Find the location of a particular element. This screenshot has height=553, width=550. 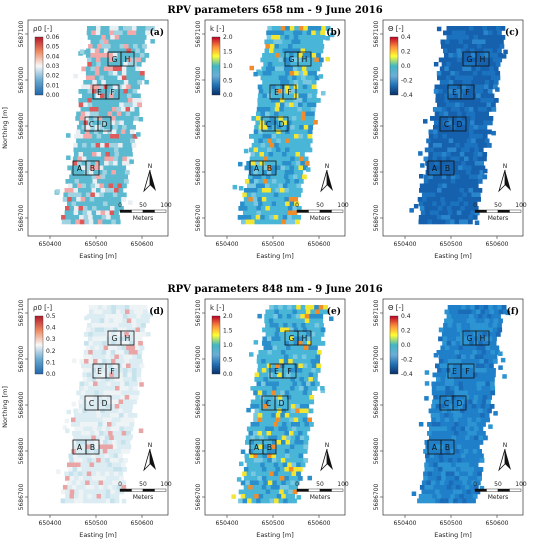

plot-label-d: D is located at coordinates (105, 124).